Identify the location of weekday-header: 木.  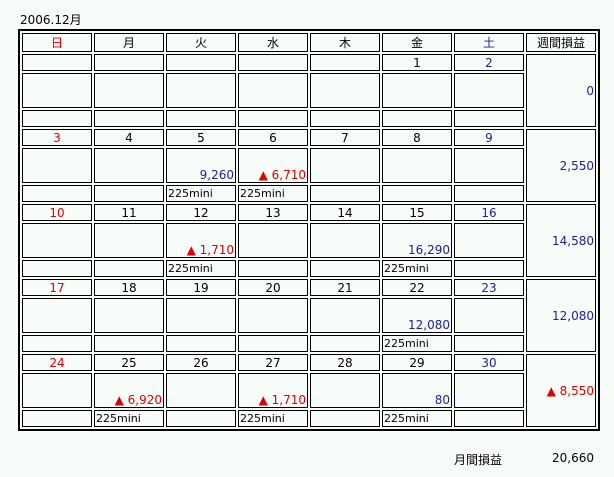
(345, 42).